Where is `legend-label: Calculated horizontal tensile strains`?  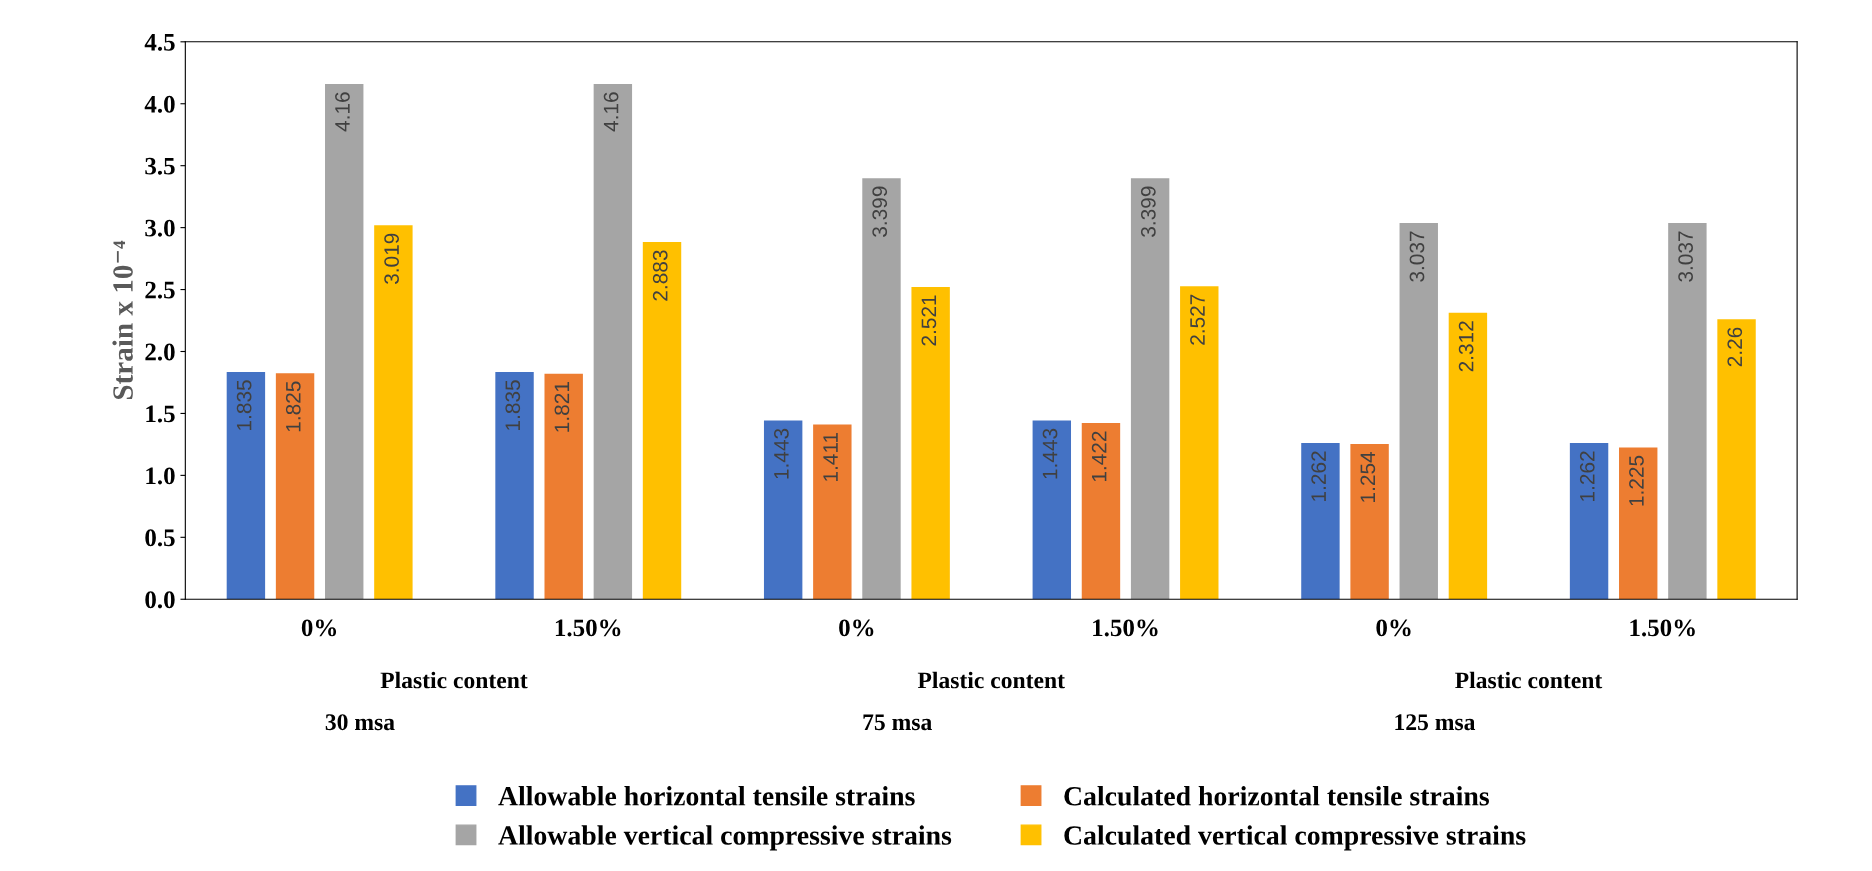
legend-label: Calculated horizontal tensile strains is located at coordinates (1276, 796).